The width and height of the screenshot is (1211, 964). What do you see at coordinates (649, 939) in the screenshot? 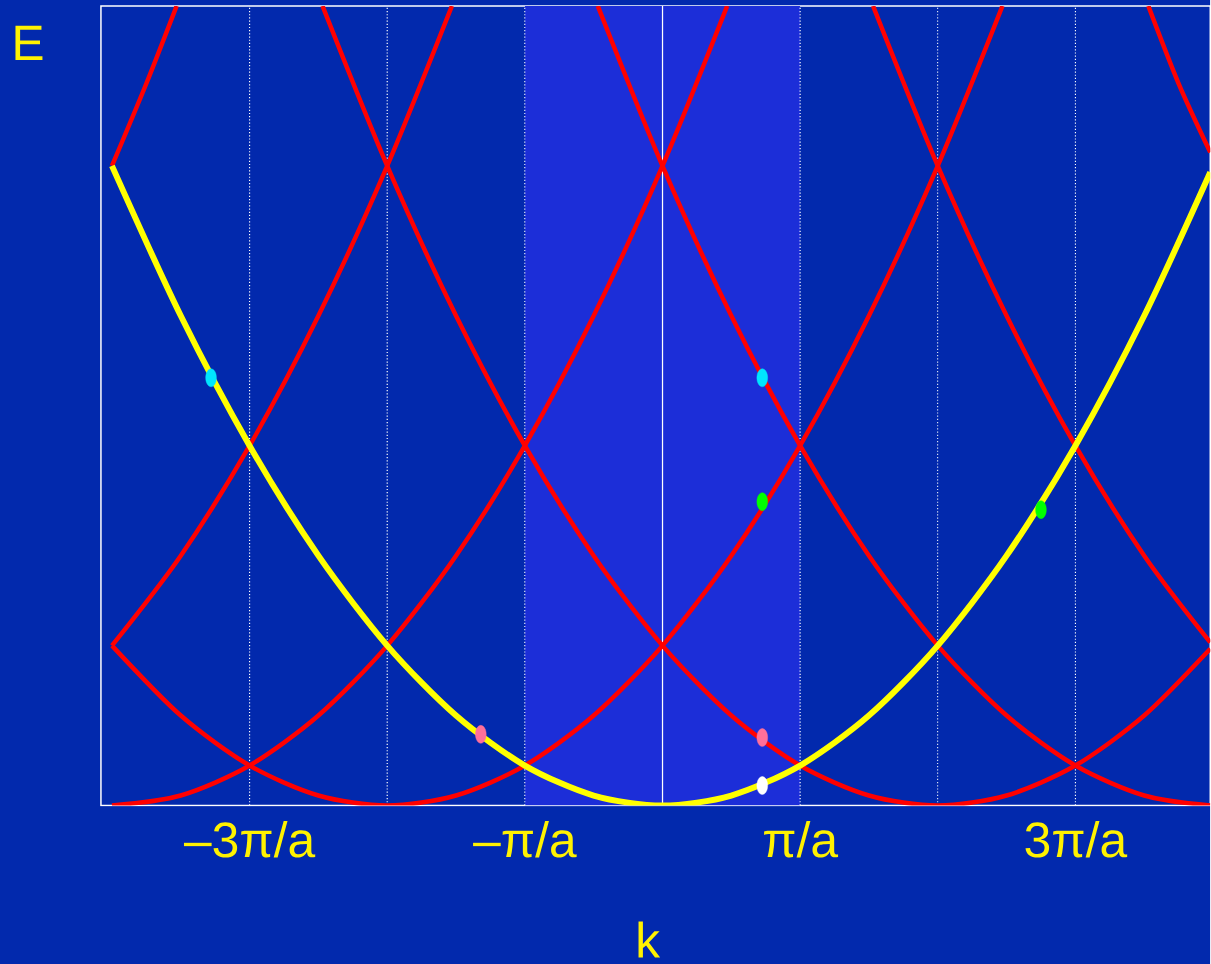
I see `x-axis-title: k` at bounding box center [649, 939].